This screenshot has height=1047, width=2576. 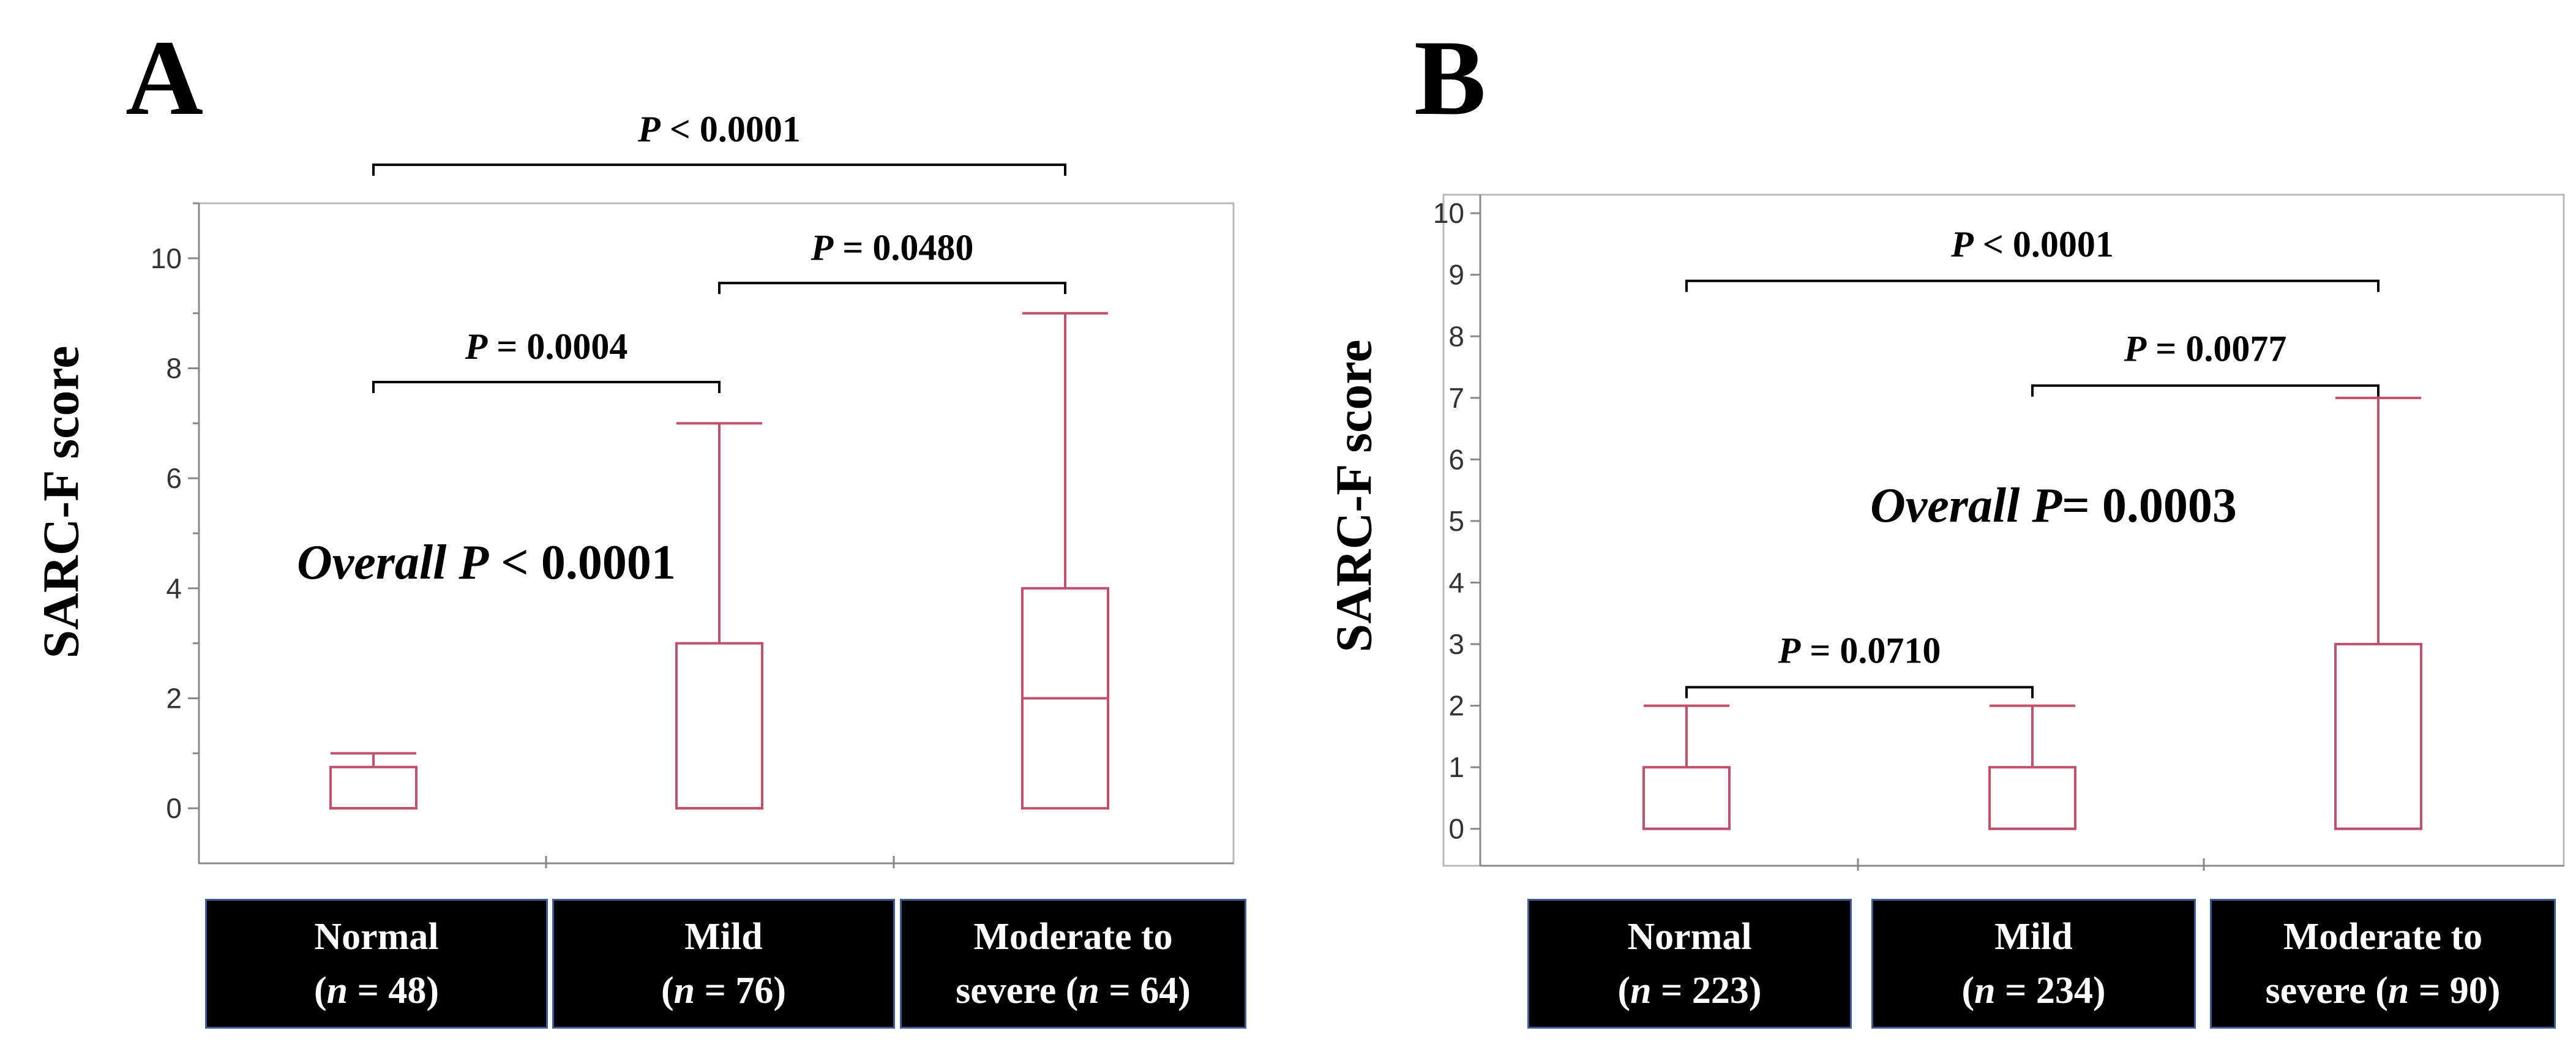 What do you see at coordinates (903, 248) in the screenshot?
I see `p-value: = 0.0480` at bounding box center [903, 248].